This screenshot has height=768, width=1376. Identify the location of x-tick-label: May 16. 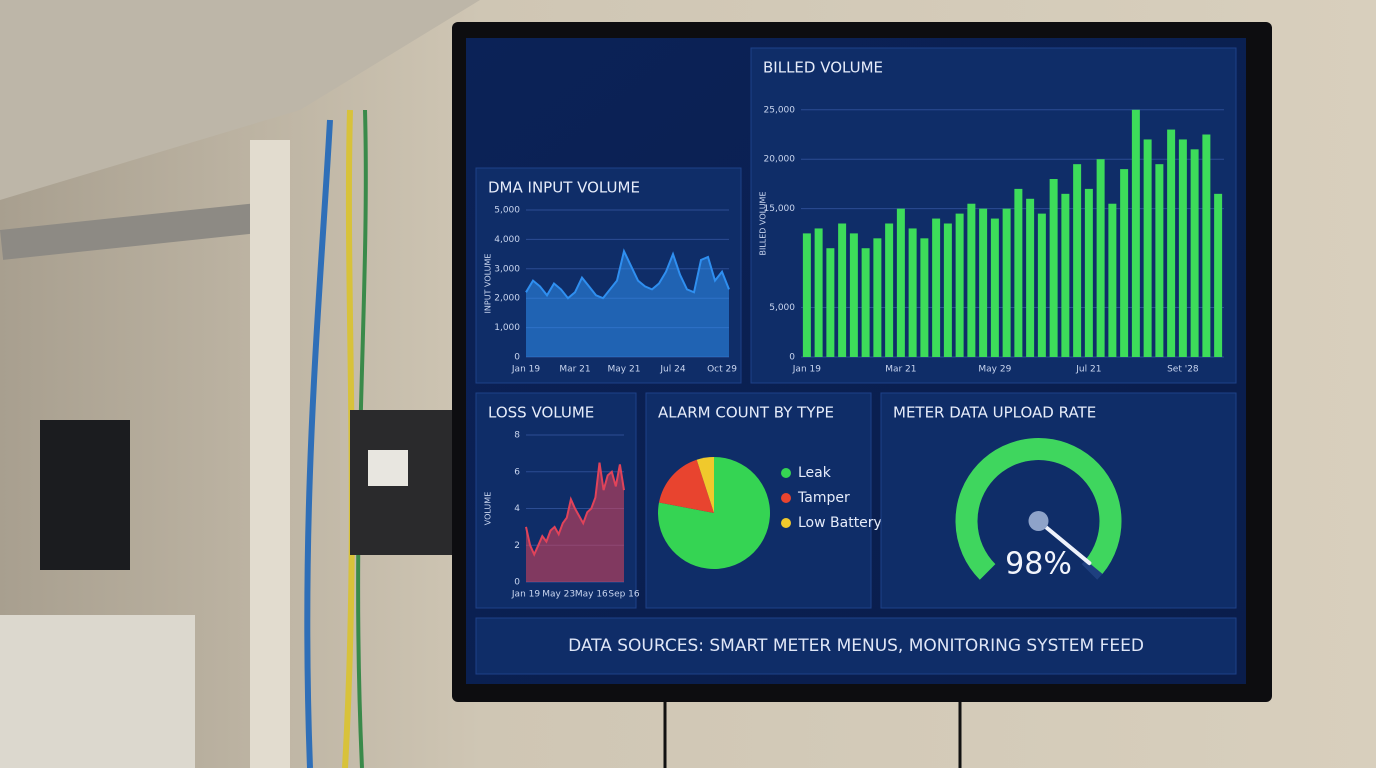
(591, 595).